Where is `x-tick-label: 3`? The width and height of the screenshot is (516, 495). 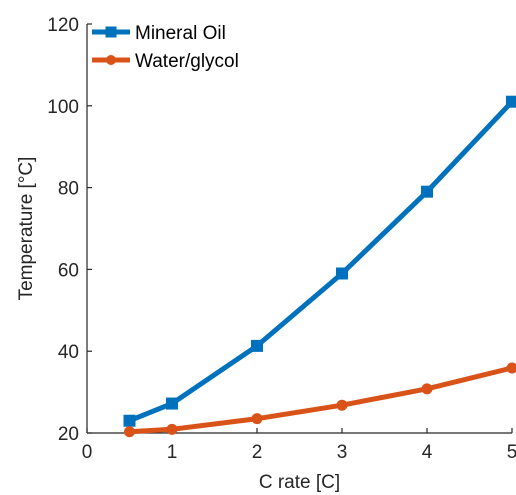
x-tick-label: 3 is located at coordinates (342, 452).